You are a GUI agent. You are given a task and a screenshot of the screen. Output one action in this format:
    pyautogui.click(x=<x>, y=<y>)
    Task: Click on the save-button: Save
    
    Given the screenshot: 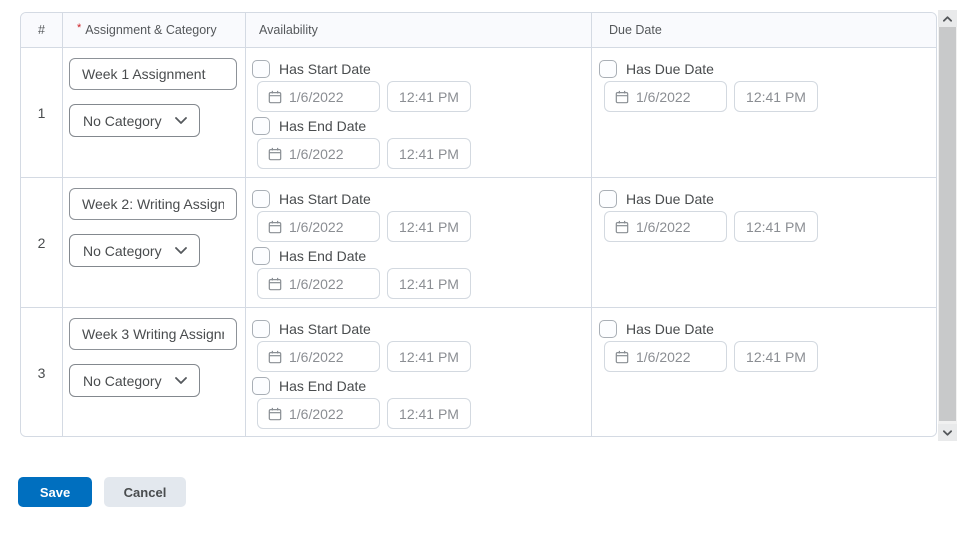 What is the action you would take?
    pyautogui.click(x=55, y=492)
    